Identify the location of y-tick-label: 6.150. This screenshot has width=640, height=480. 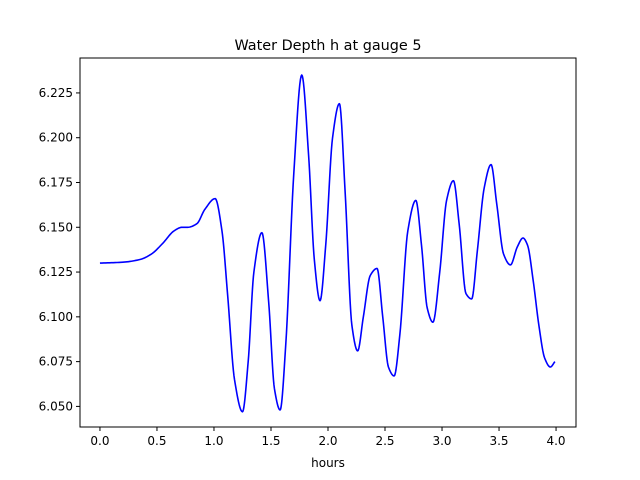
(56, 227).